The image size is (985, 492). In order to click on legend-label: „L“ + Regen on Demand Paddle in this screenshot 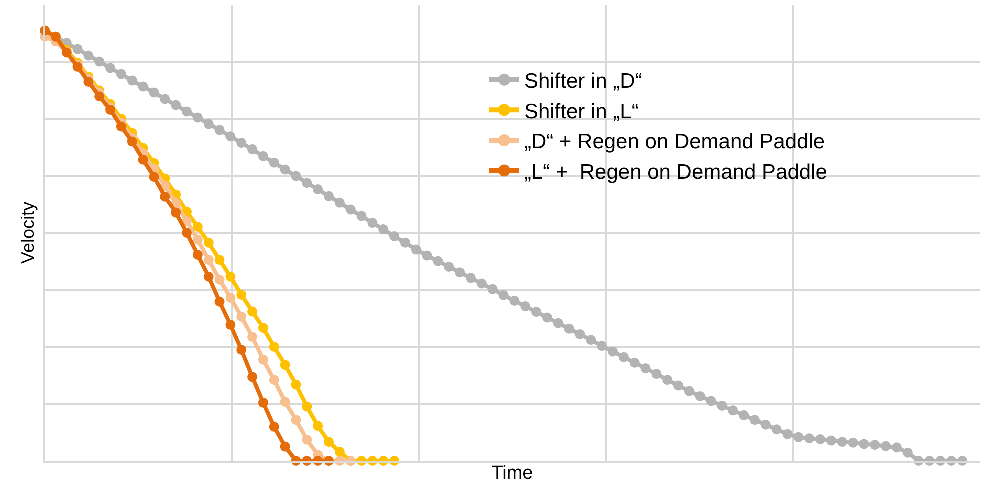, I will do `click(676, 172)`.